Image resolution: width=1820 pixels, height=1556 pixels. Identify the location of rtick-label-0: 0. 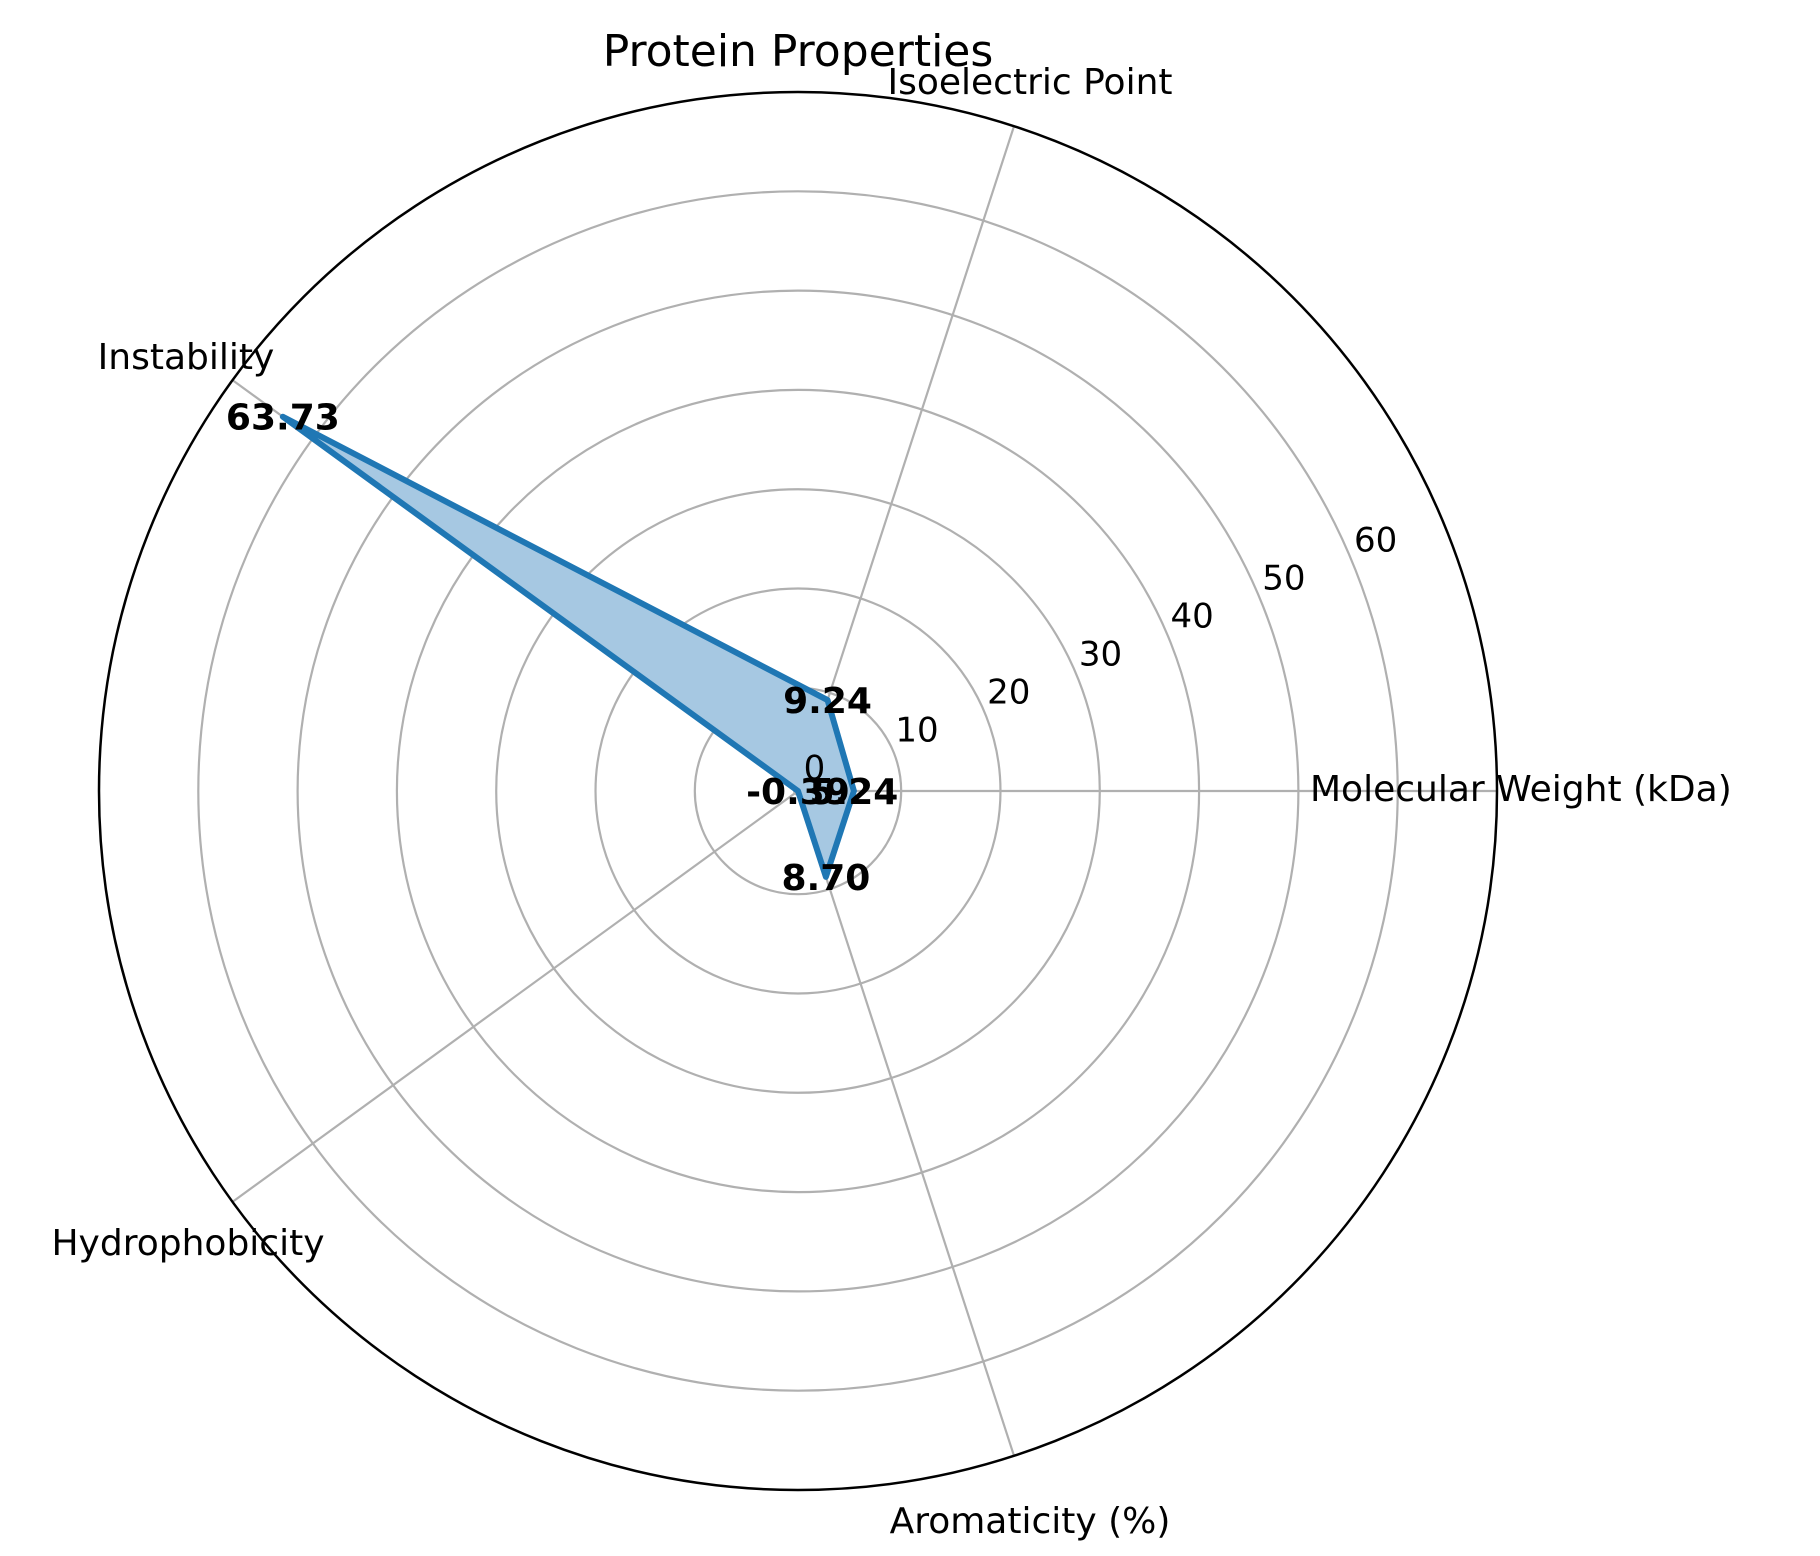
(815, 769).